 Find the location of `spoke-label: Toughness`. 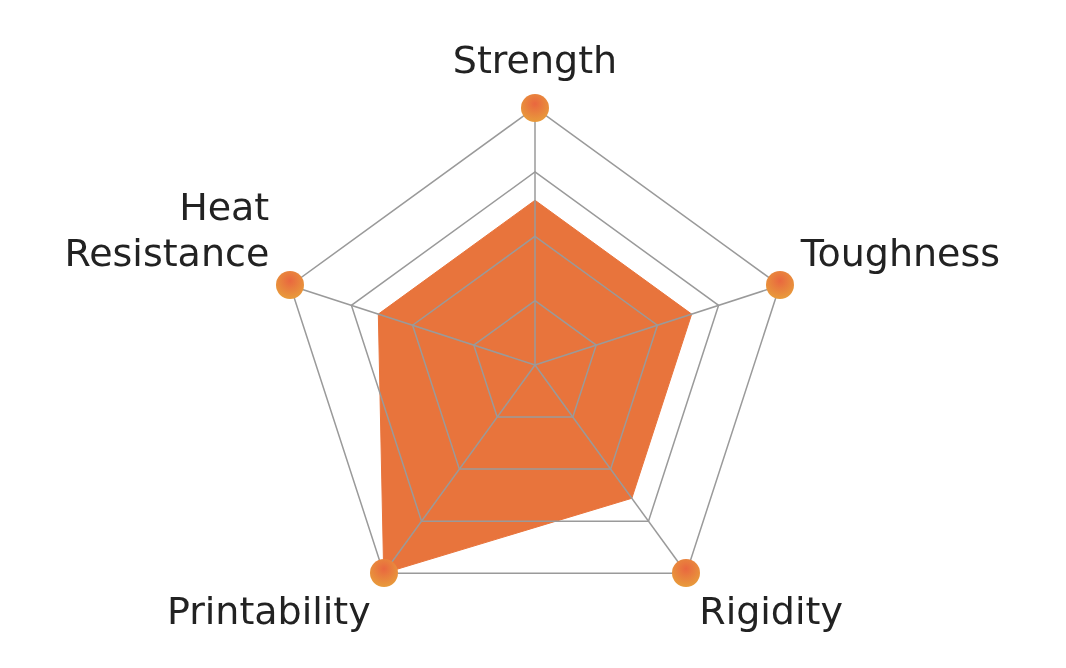

spoke-label: Toughness is located at coordinates (900, 252).